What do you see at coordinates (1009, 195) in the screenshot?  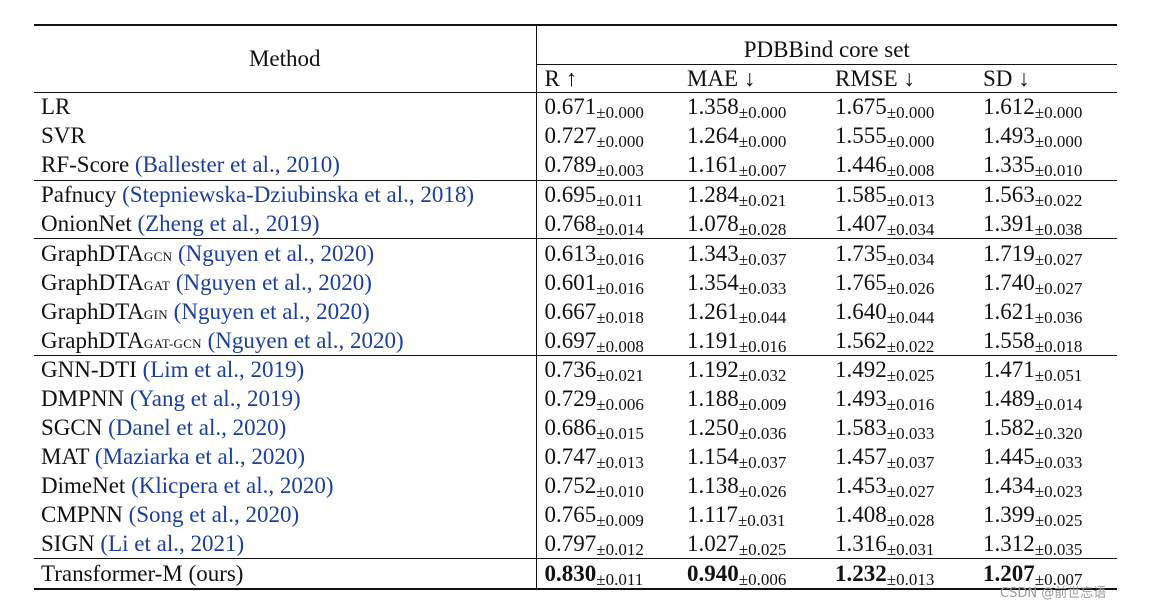 I see `metric-value: 1.563` at bounding box center [1009, 195].